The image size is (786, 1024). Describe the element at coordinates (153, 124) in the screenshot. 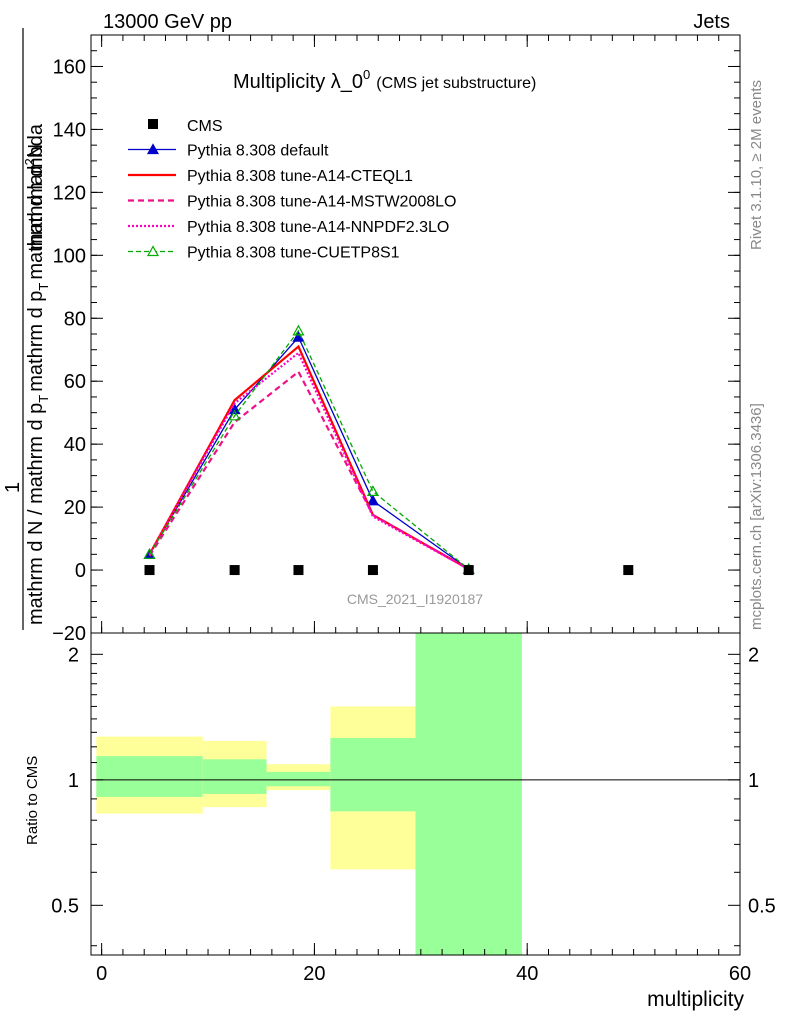

I see `legend-marker-cms` at that location.